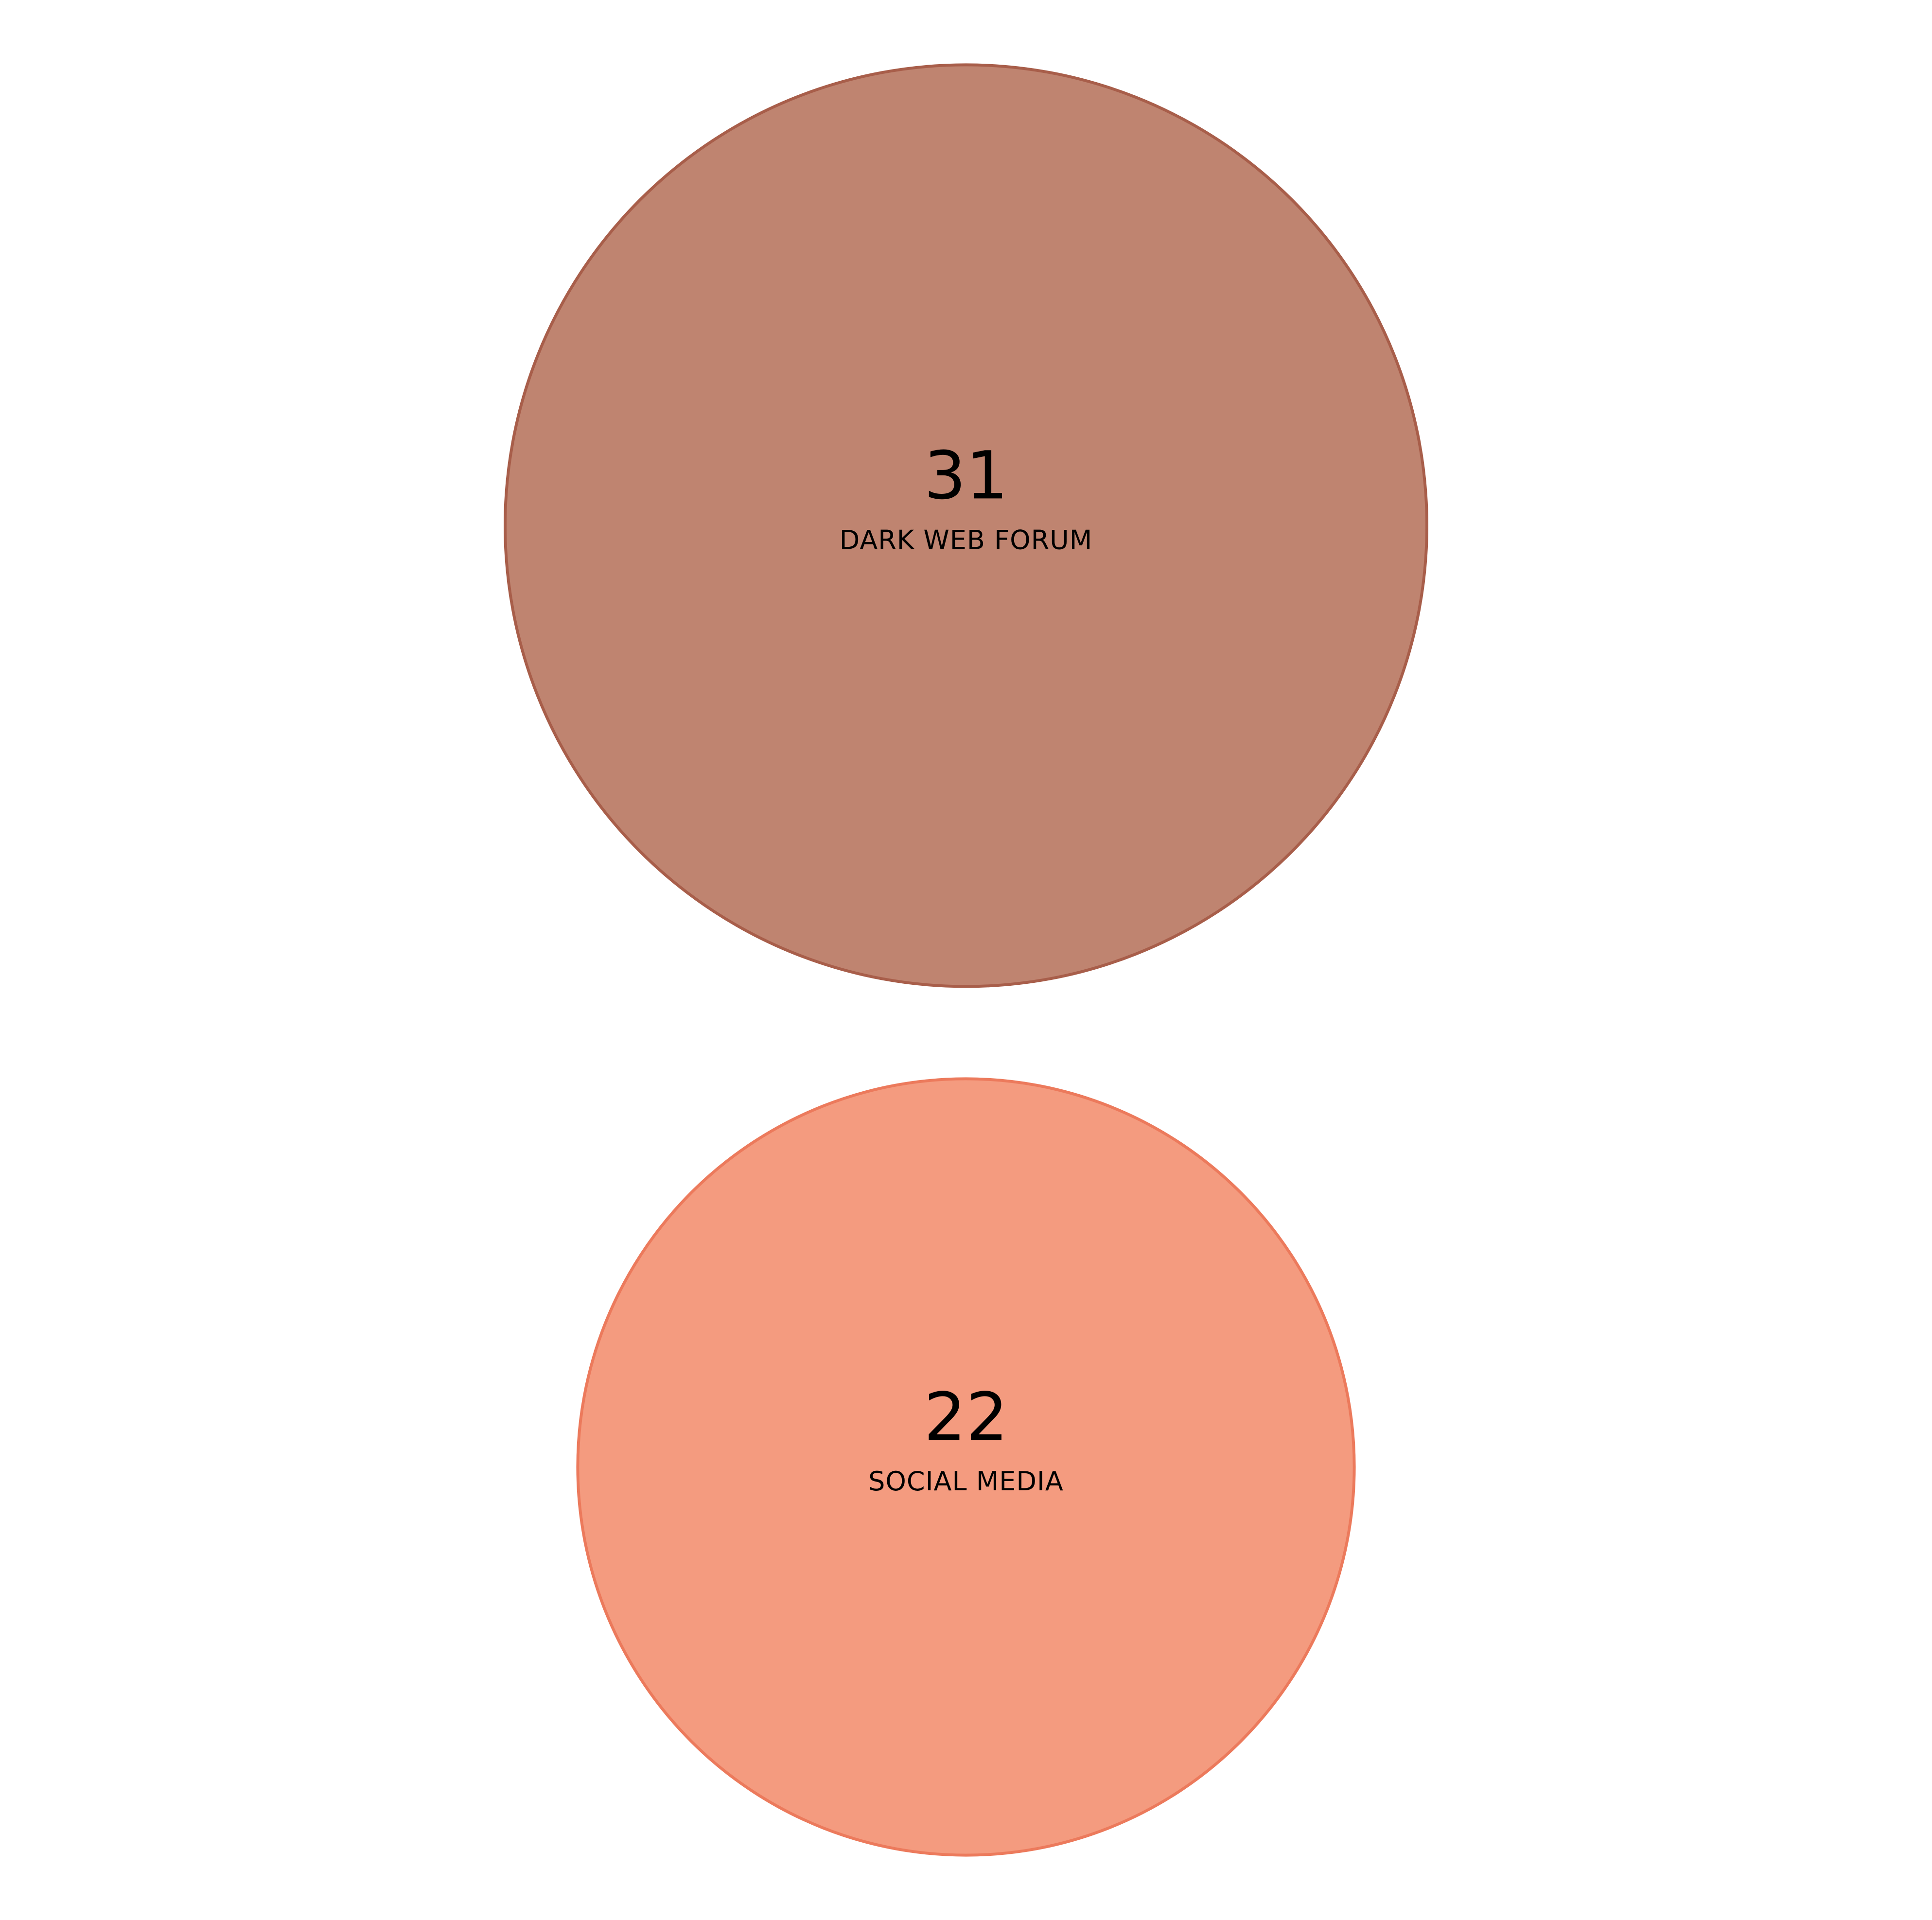 The height and width of the screenshot is (1920, 1932). I want to click on bubble-value-social-media: 22, so click(966, 1417).